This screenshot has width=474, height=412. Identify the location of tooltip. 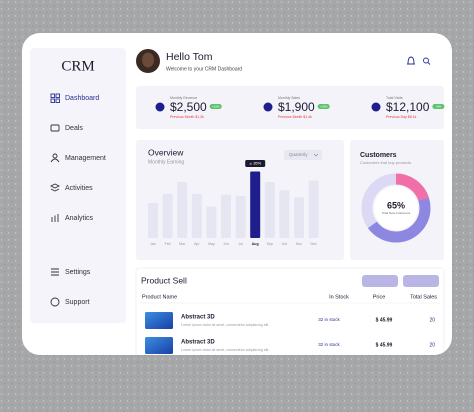
(255, 163).